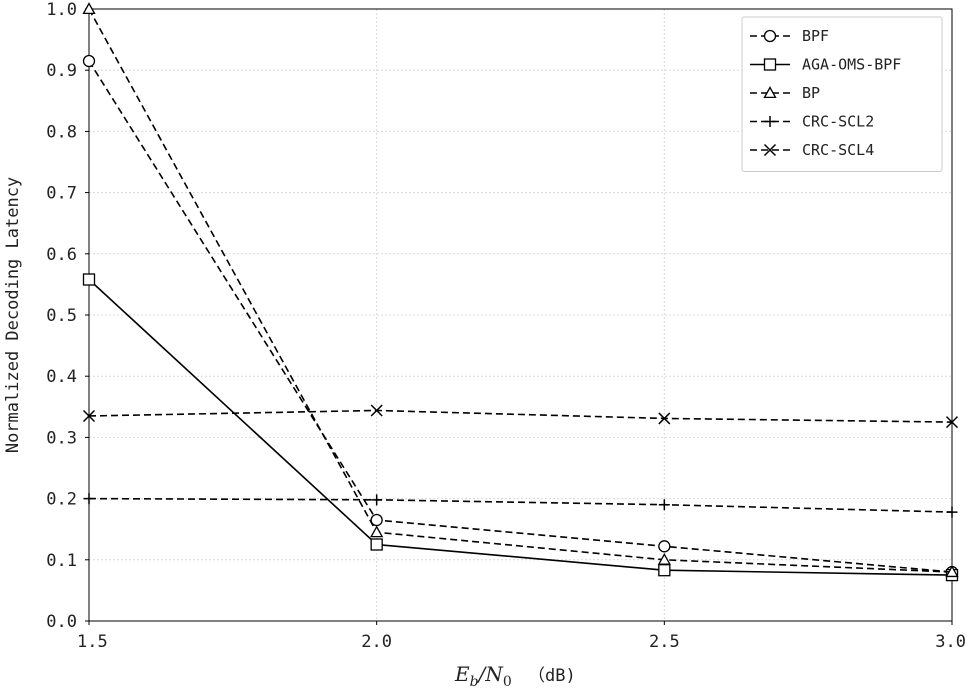  Describe the element at coordinates (838, 122) in the screenshot. I see `legend-label: CRC-SCL2` at that location.